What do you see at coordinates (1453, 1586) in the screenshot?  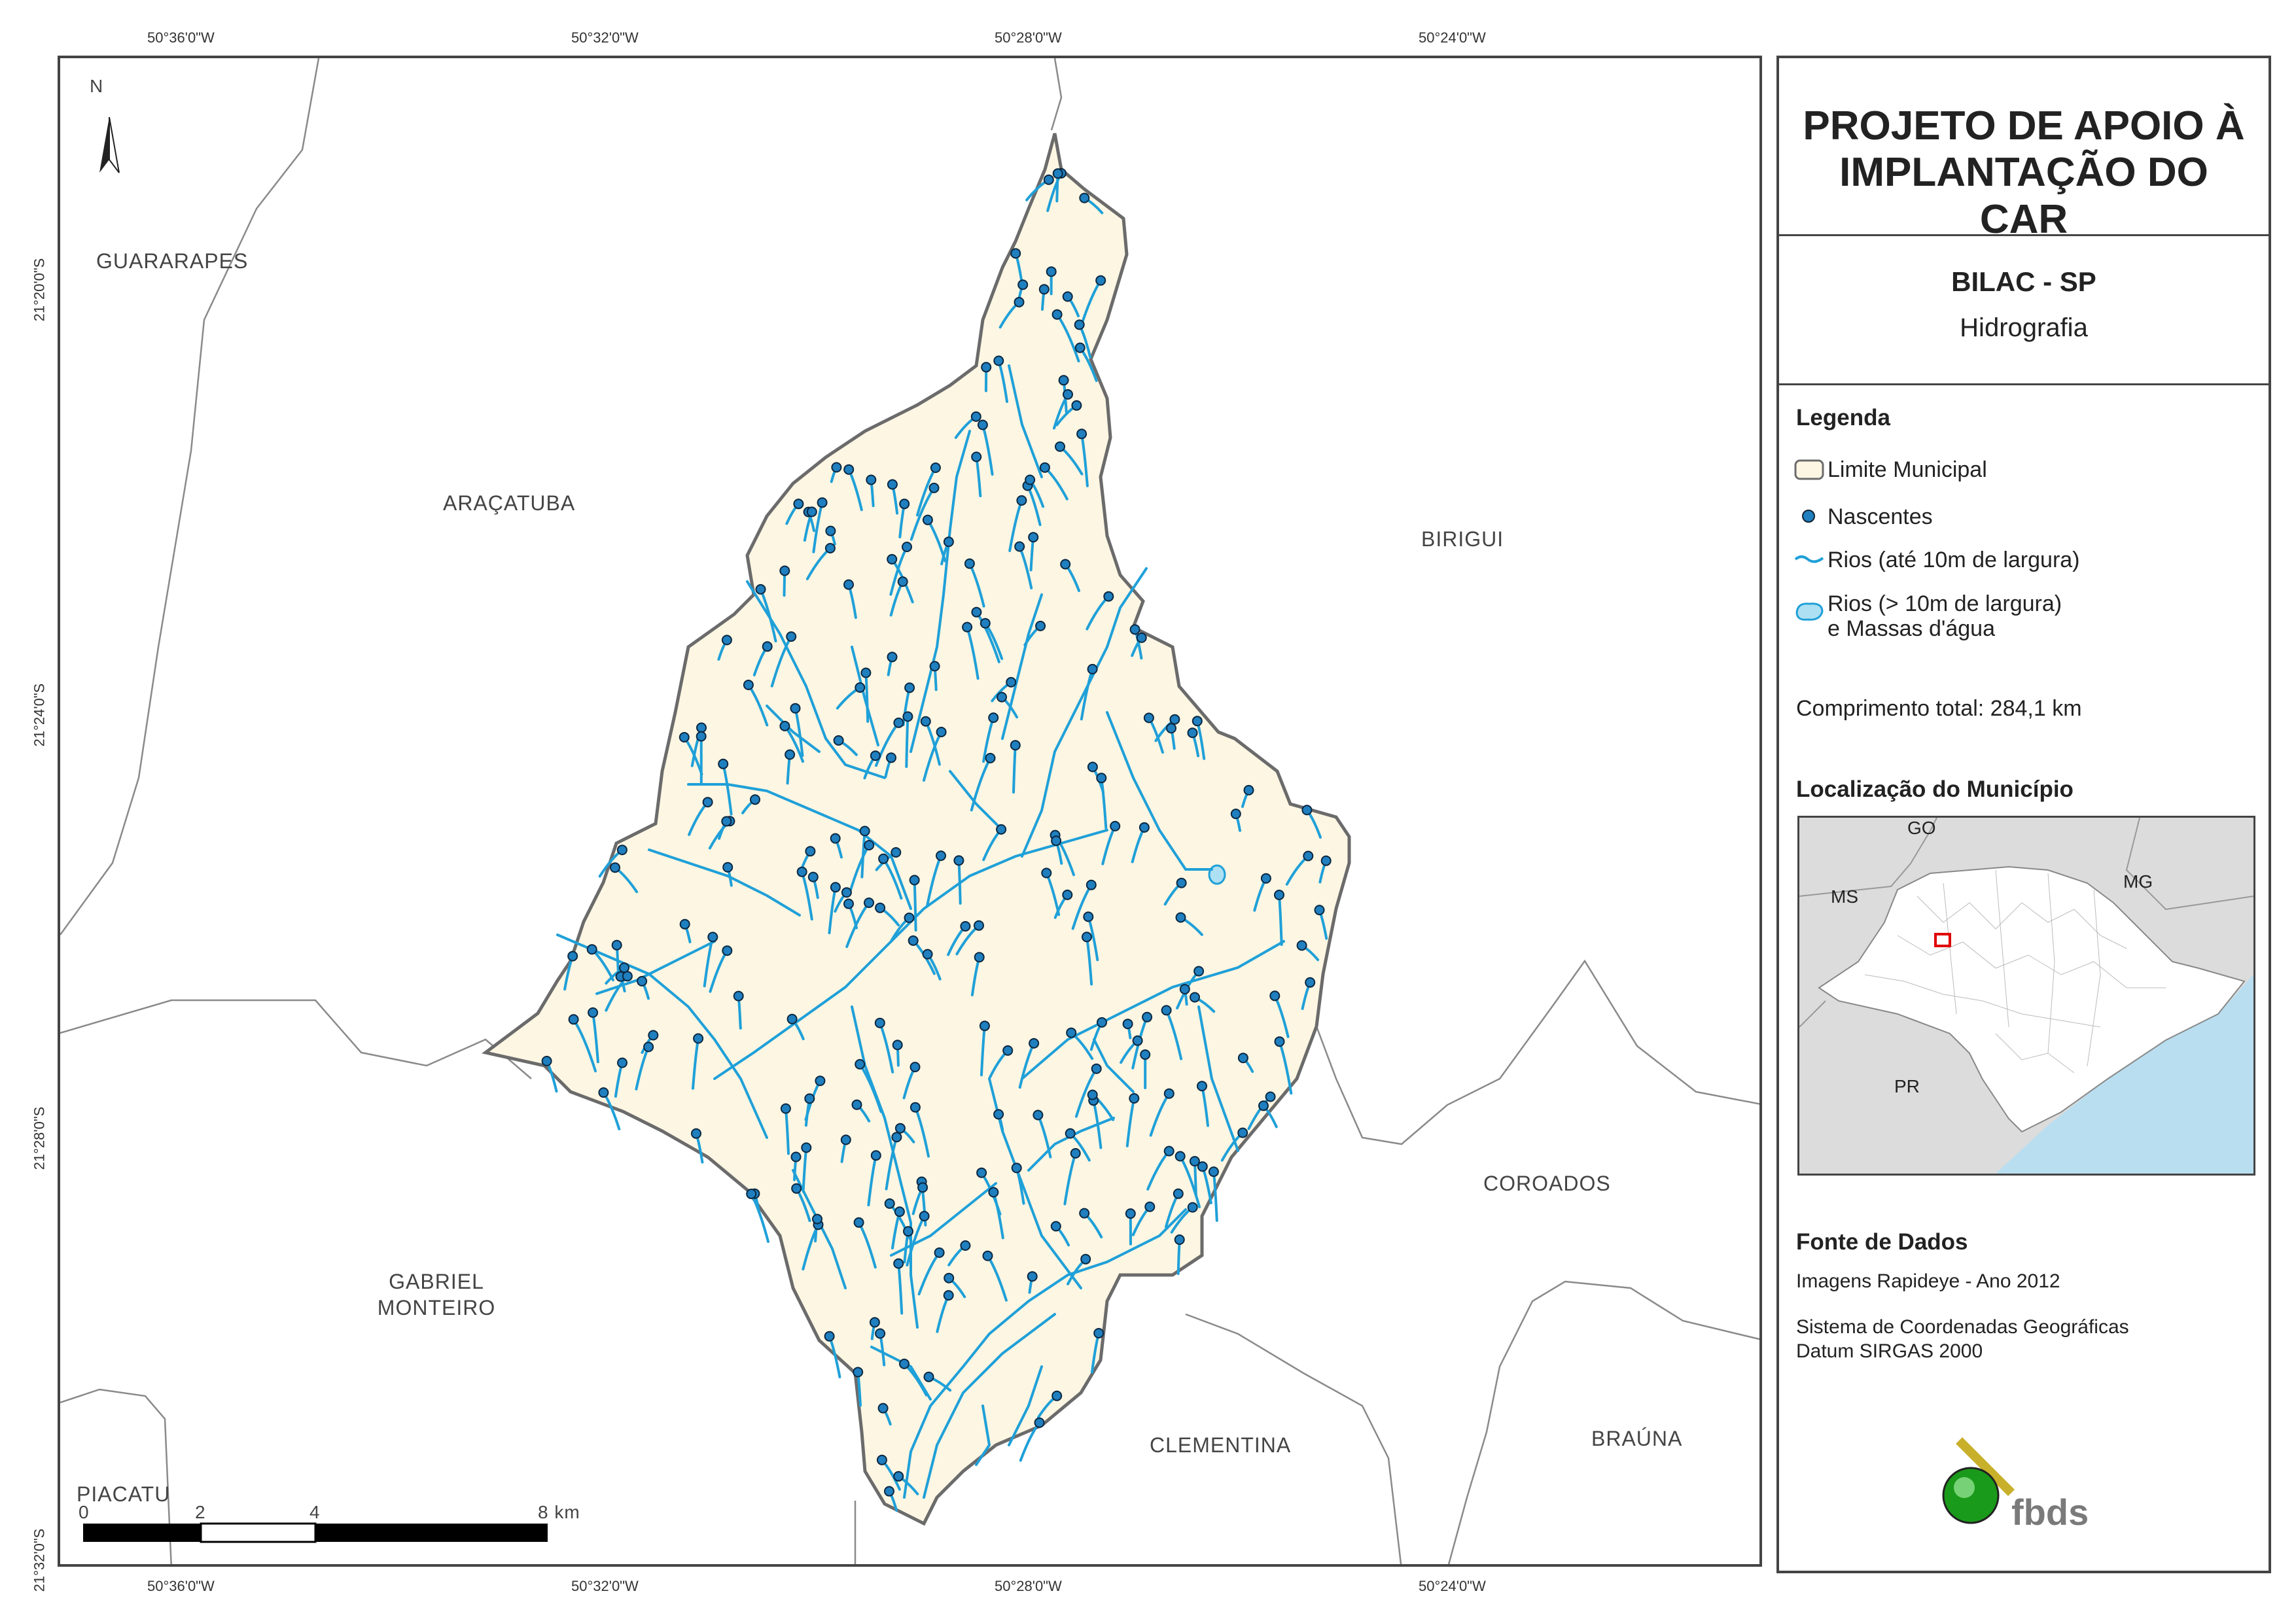 I see `coord-bottom-4: 50°24'0"W` at bounding box center [1453, 1586].